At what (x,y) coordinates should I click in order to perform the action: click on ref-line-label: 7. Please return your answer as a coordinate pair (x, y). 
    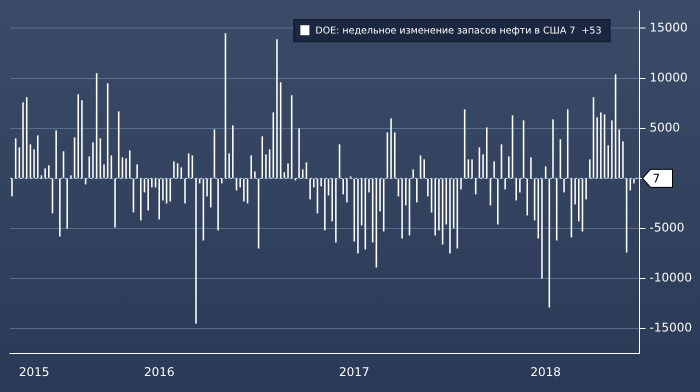
    Looking at the image, I should click on (656, 178).